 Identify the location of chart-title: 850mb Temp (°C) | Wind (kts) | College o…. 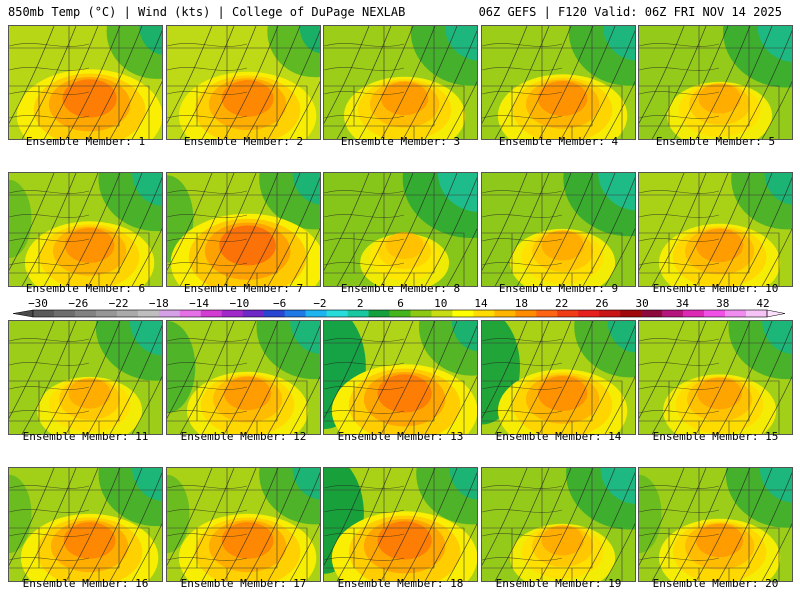
(207, 12).